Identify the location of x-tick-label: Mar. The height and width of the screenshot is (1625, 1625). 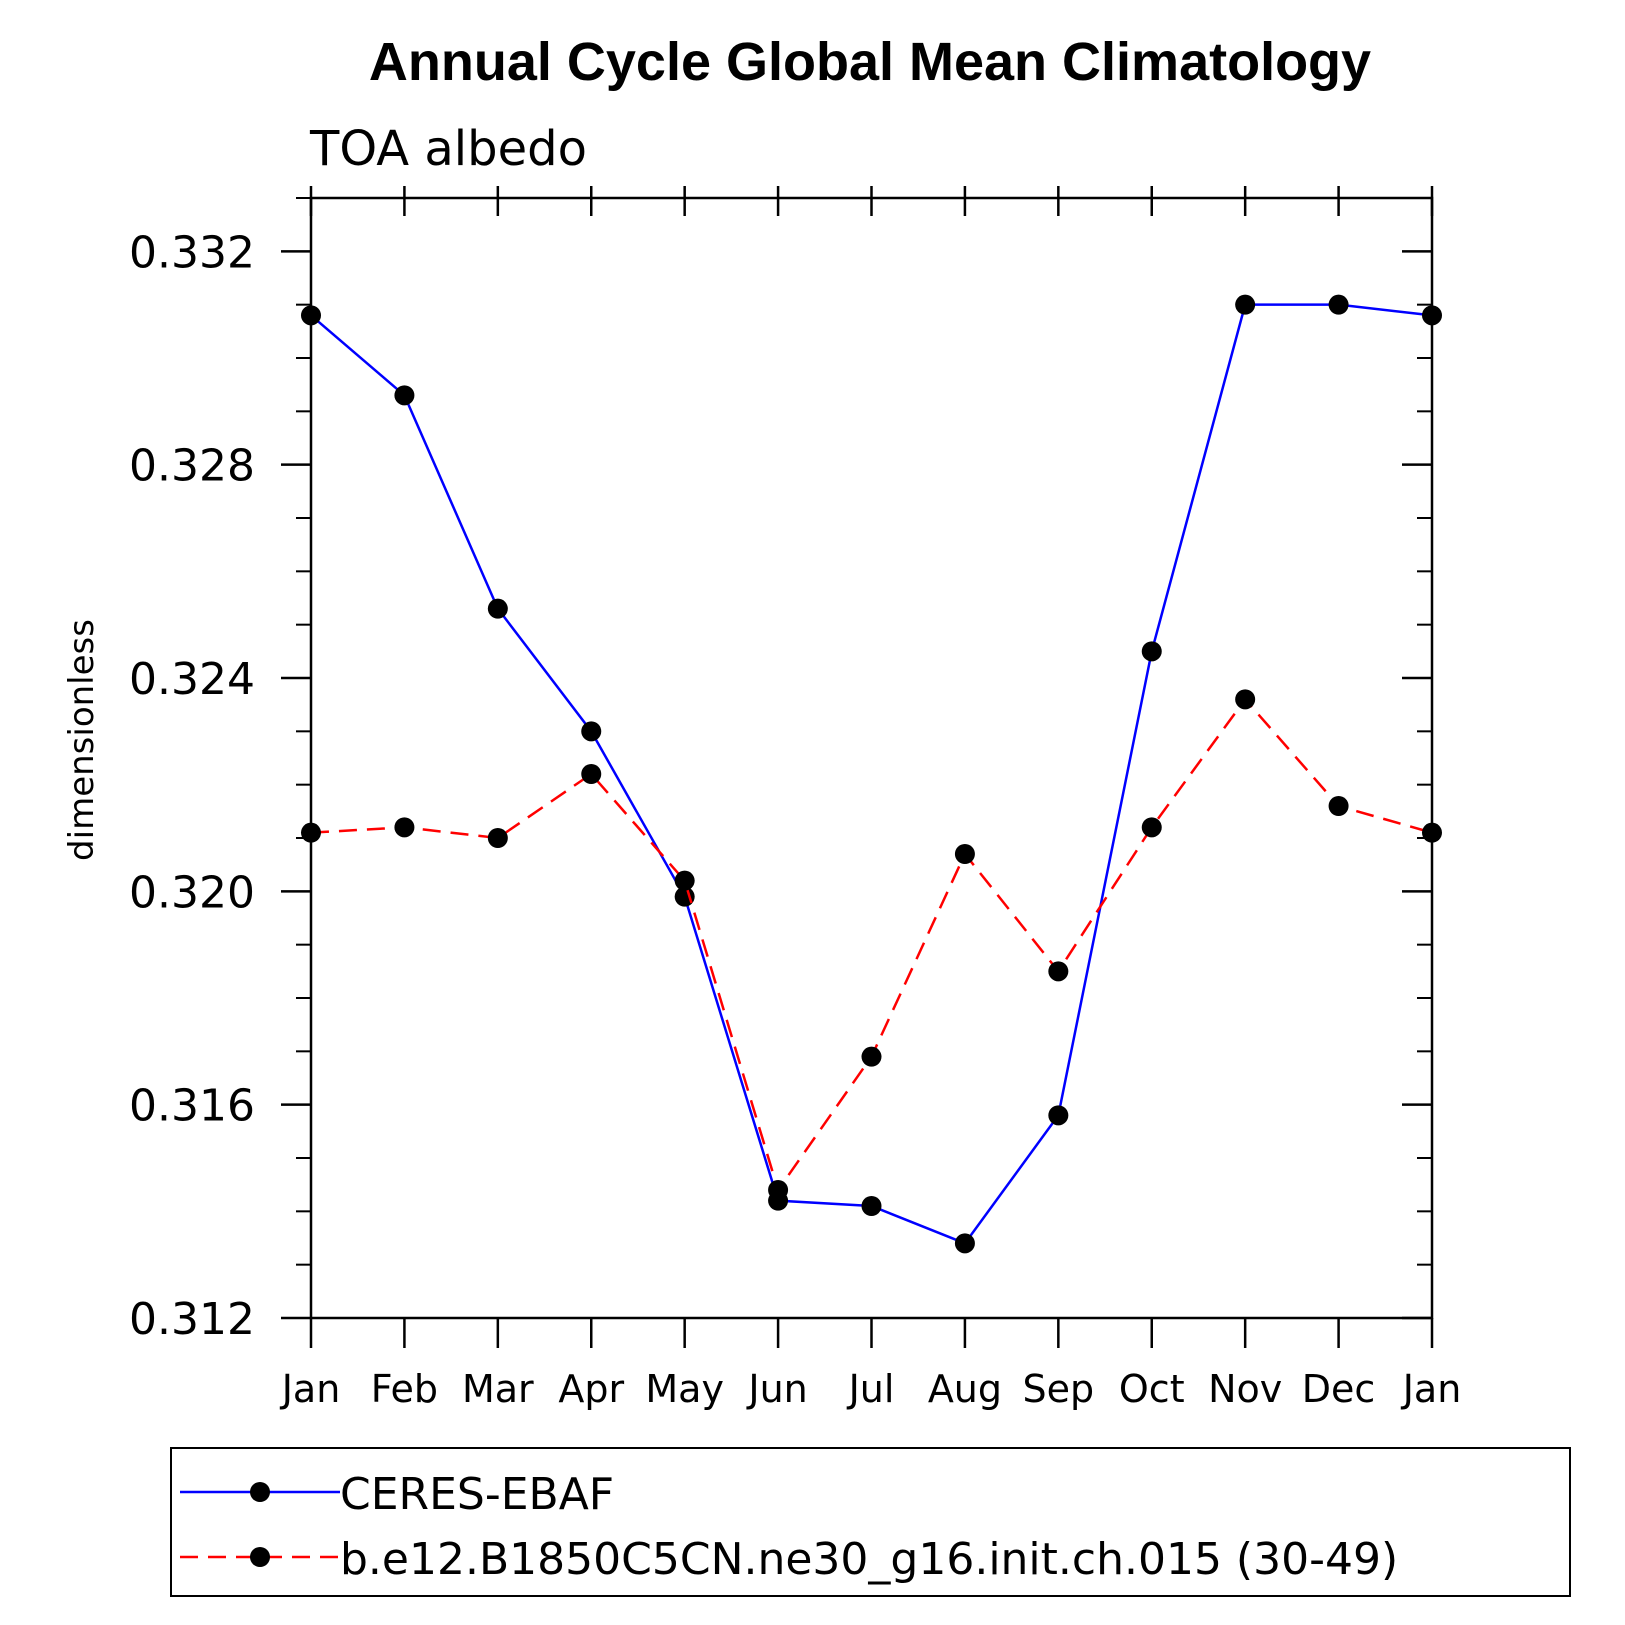
(498, 1389).